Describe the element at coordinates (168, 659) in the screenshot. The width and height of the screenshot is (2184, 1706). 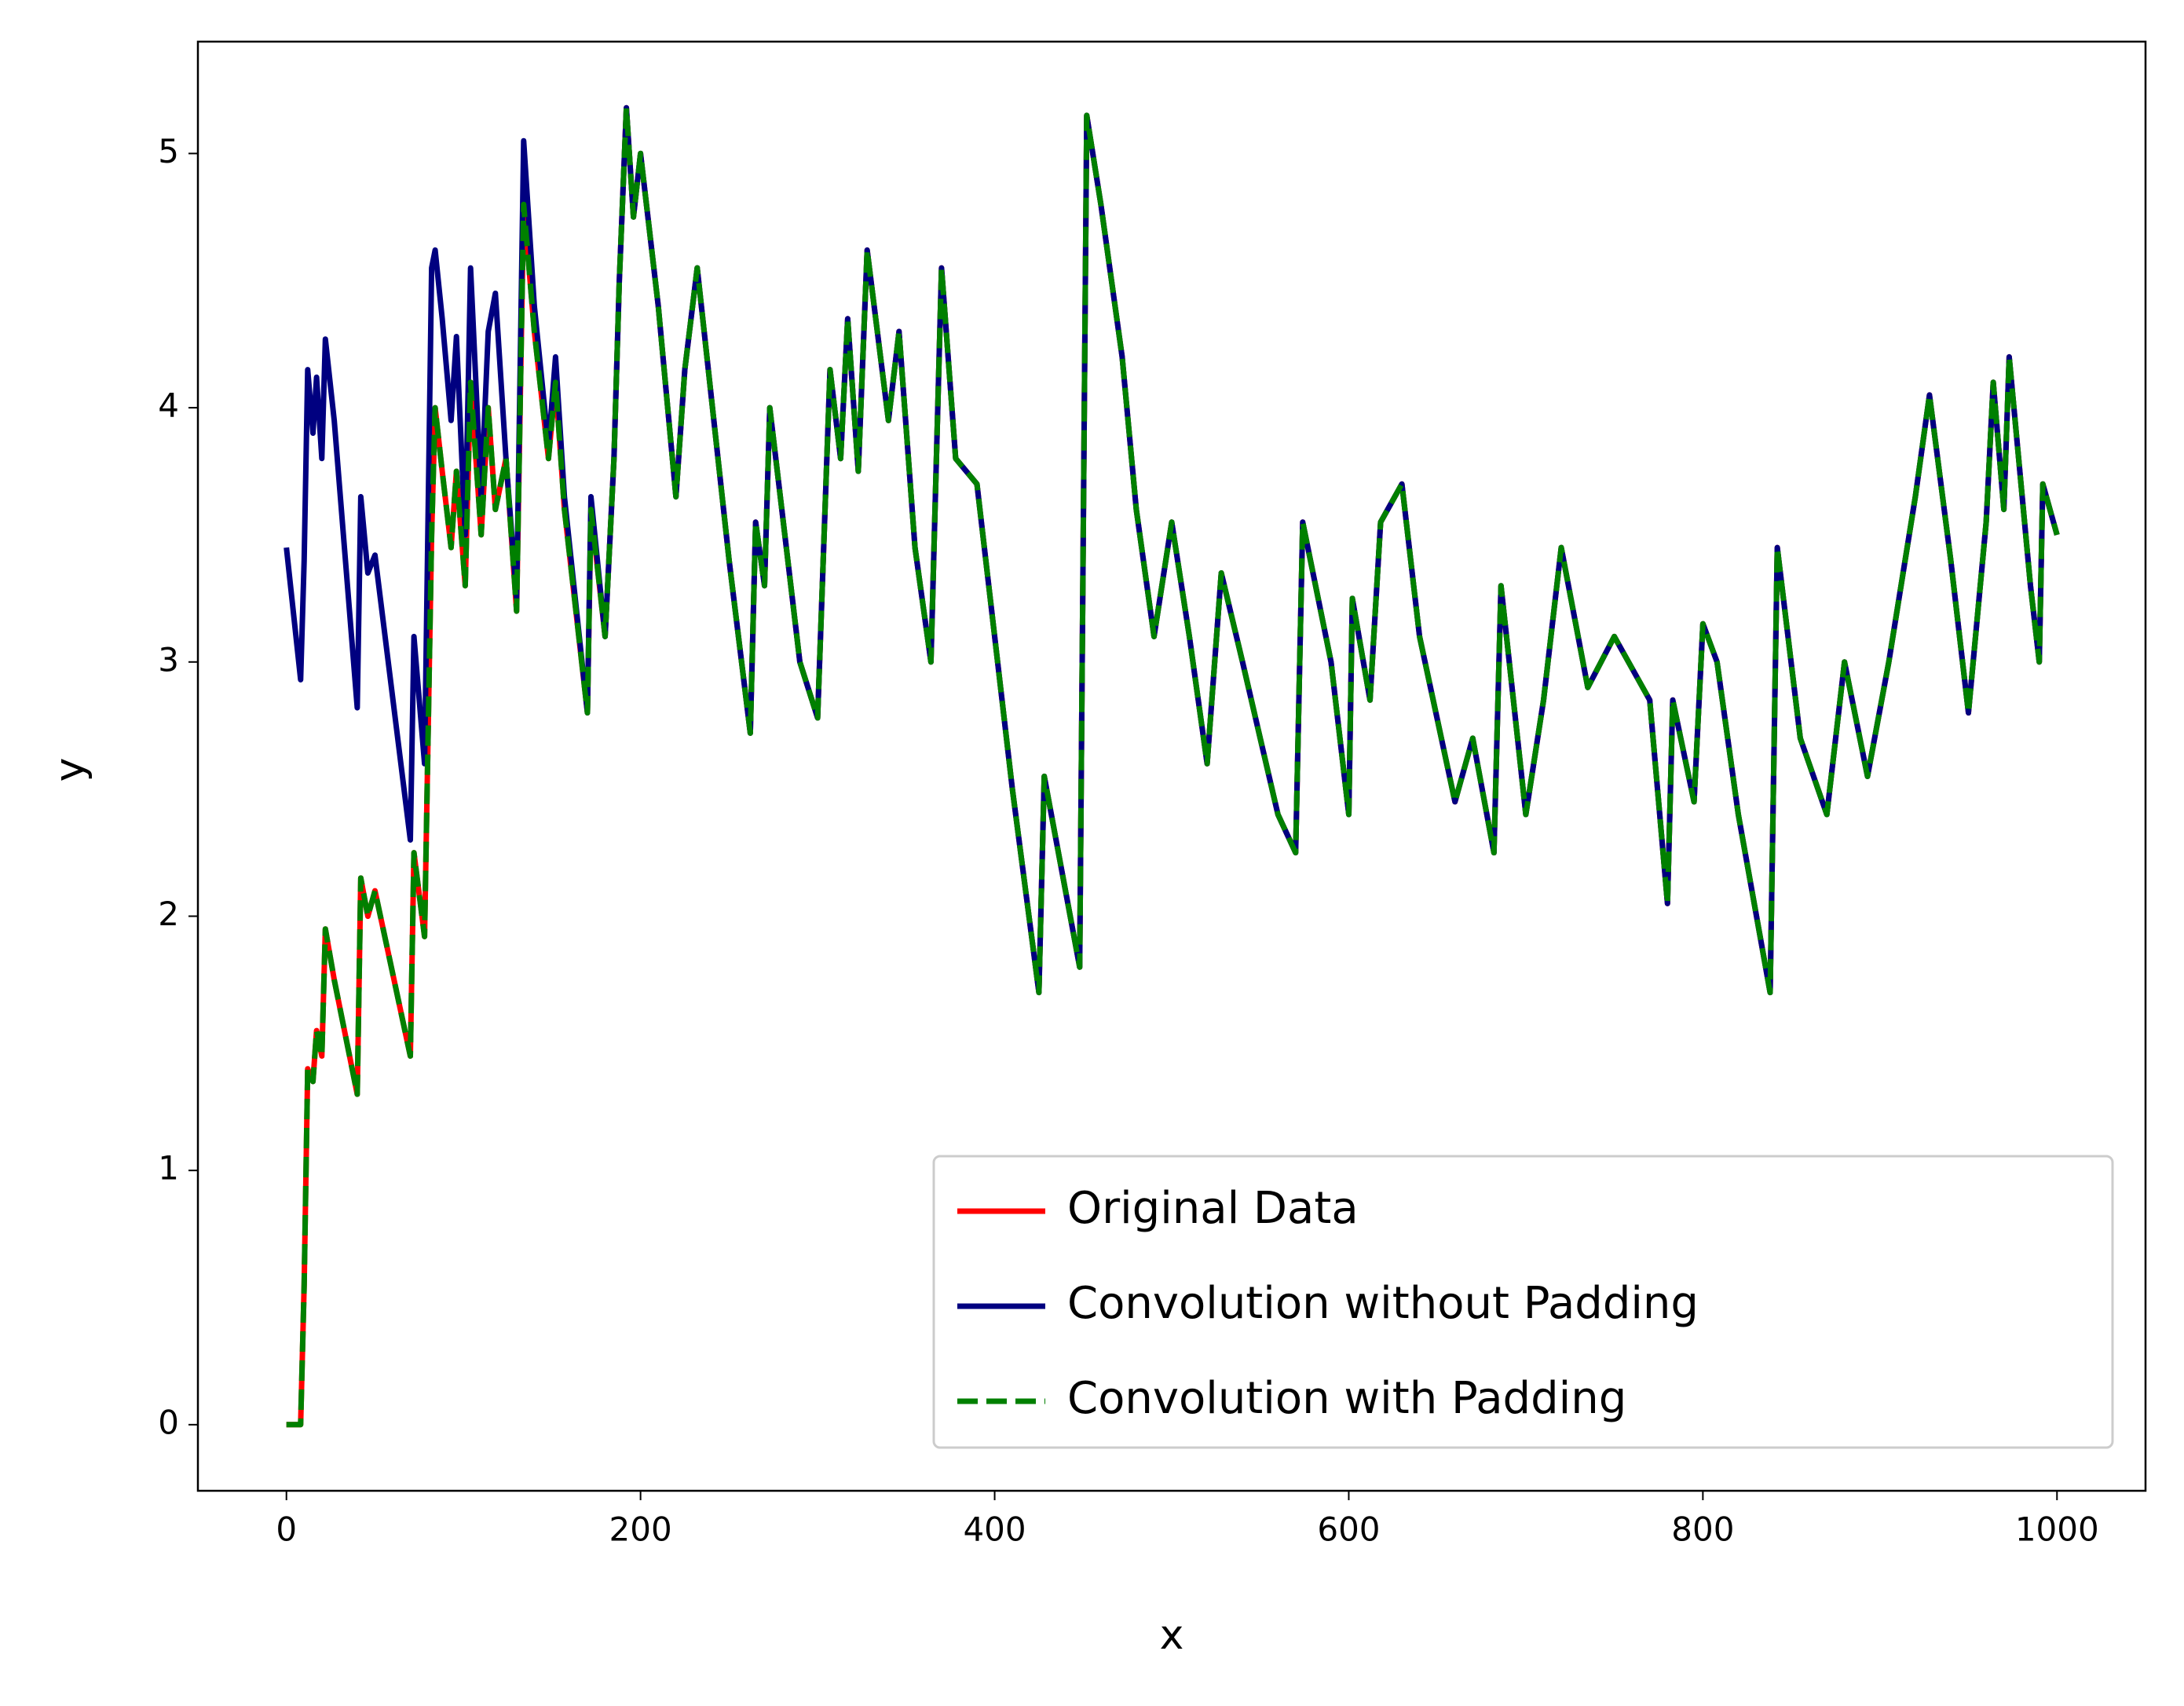
I see `y-tick-label: 3` at that location.